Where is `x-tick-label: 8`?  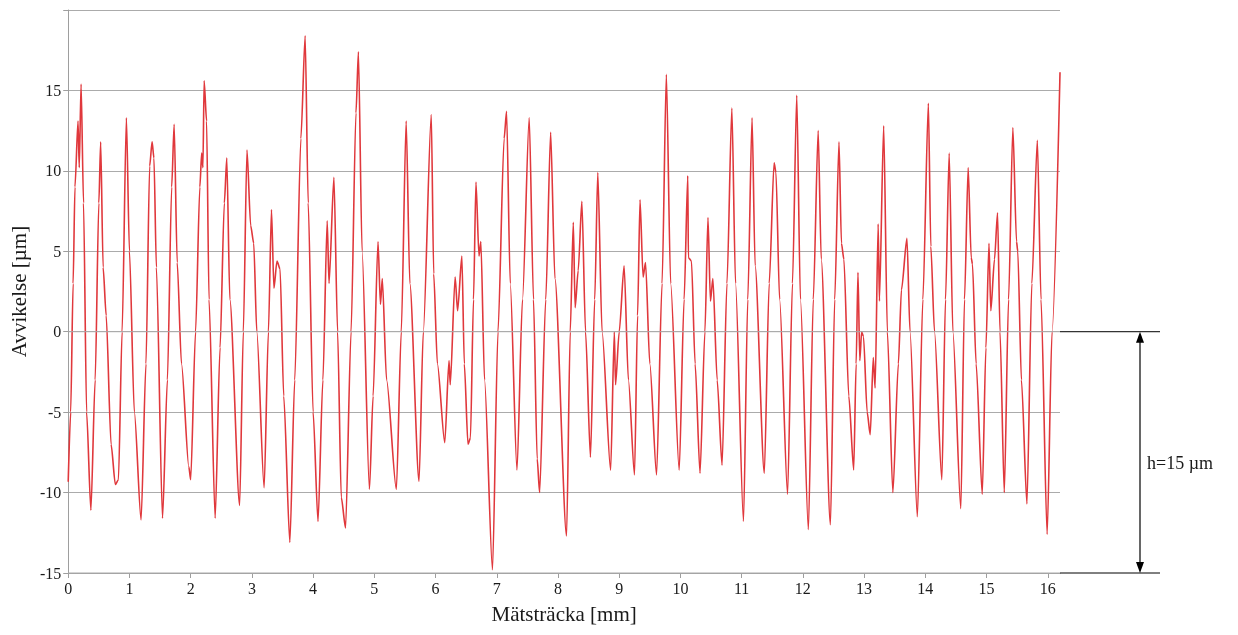
x-tick-label: 8 is located at coordinates (557, 588).